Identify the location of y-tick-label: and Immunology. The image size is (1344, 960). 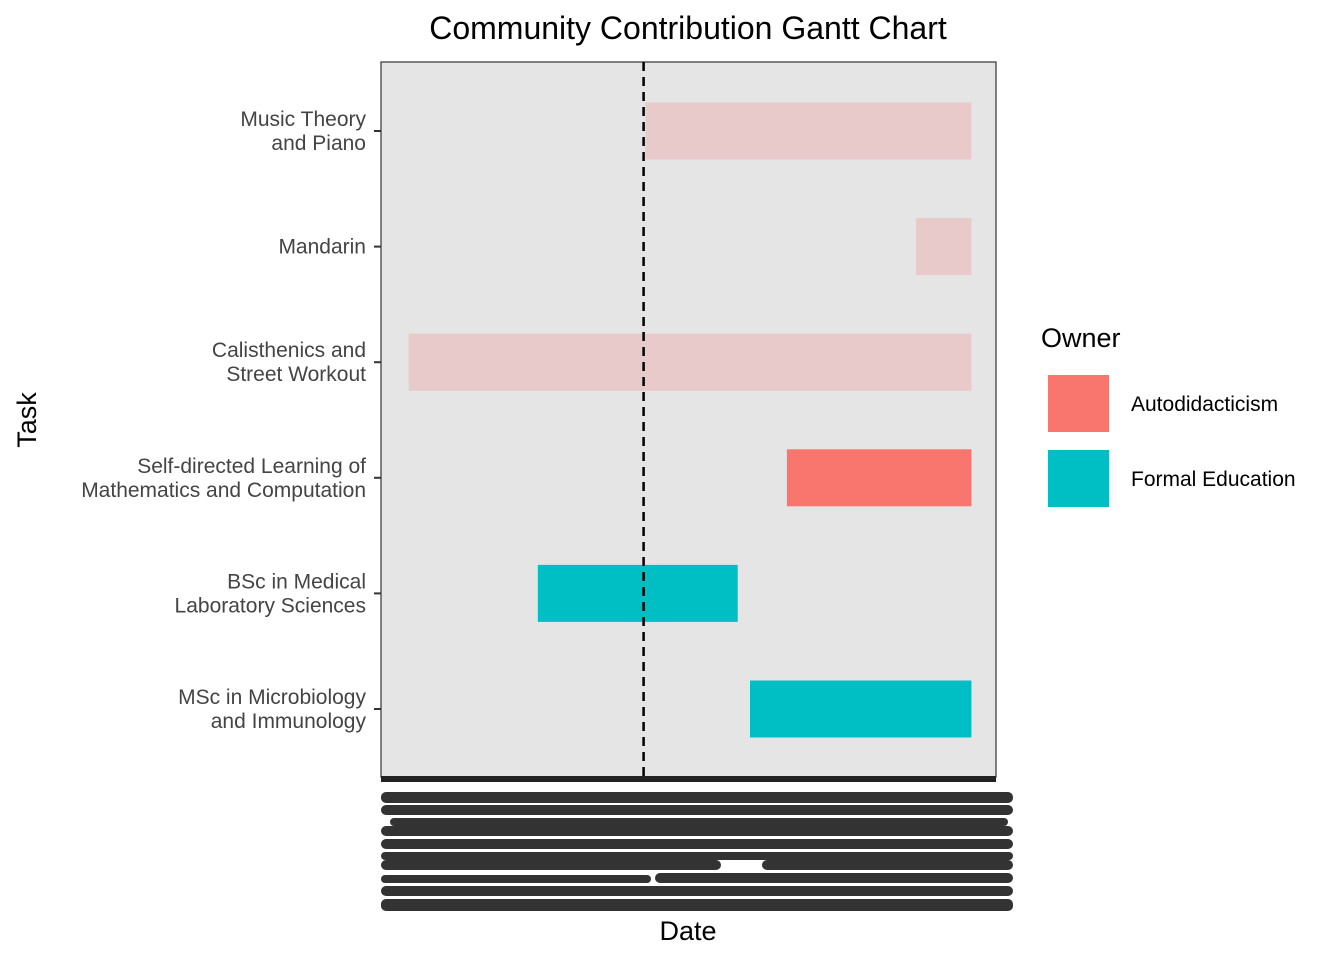
(289, 721).